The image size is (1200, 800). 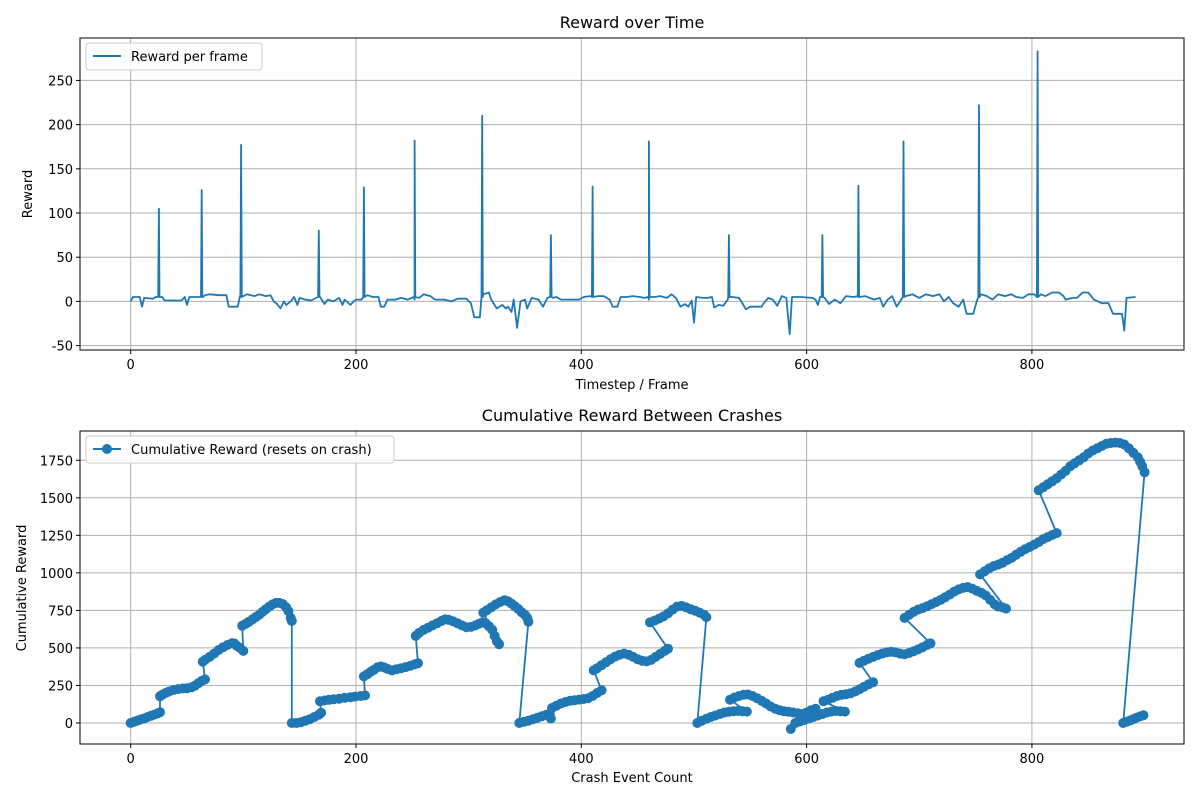 What do you see at coordinates (632, 778) in the screenshot?
I see `x-axis-label: Crash Event Count` at bounding box center [632, 778].